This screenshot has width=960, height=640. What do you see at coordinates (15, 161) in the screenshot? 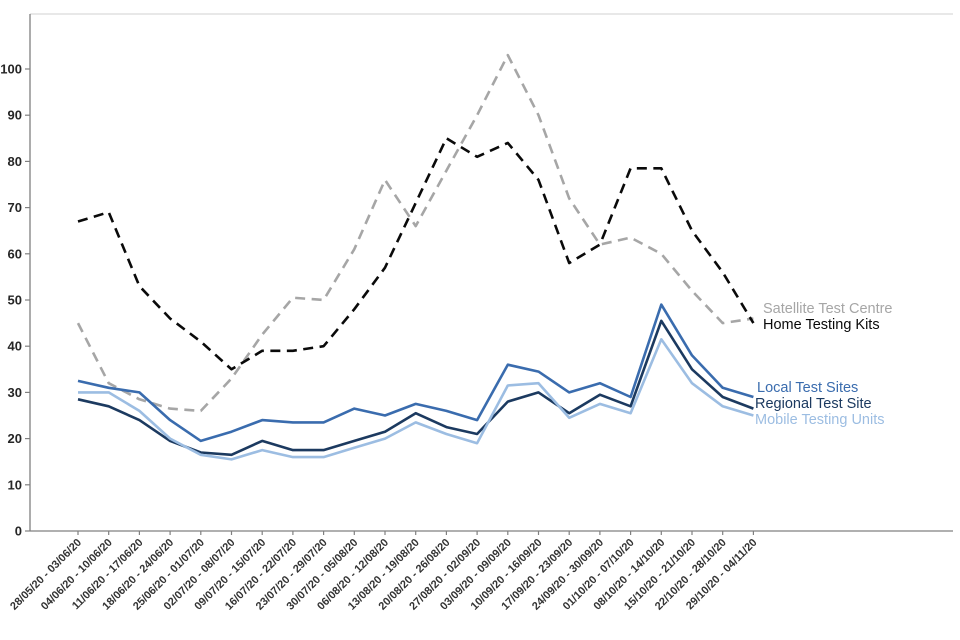
I see `y-tick-label: 80` at bounding box center [15, 161].